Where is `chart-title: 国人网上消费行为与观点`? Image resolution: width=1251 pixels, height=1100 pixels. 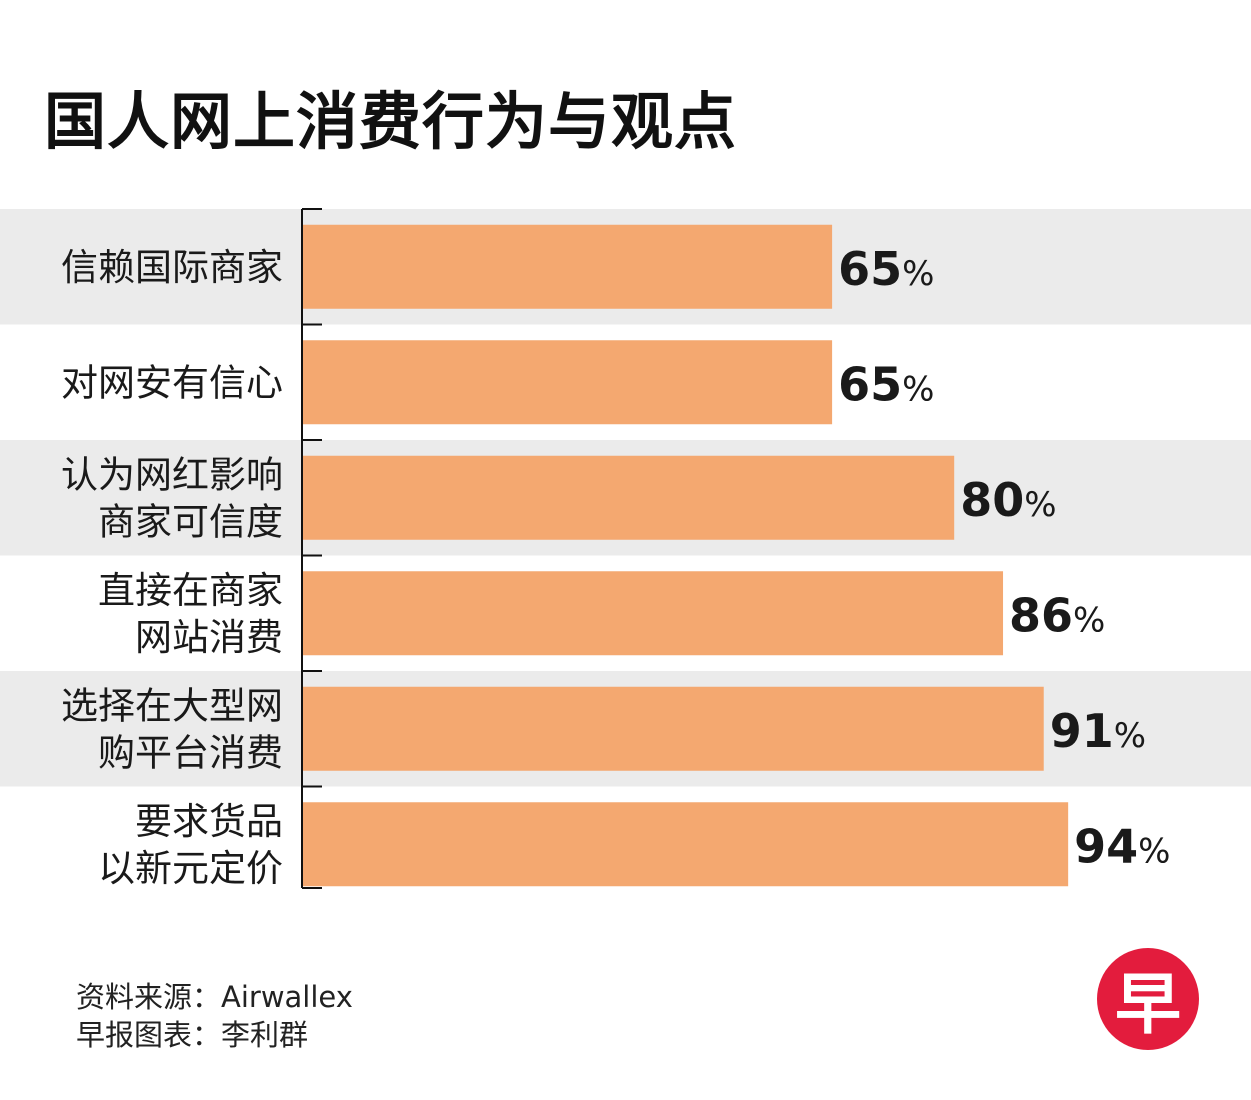
chart-title: 国人网上消费行为与观点 is located at coordinates (391, 121).